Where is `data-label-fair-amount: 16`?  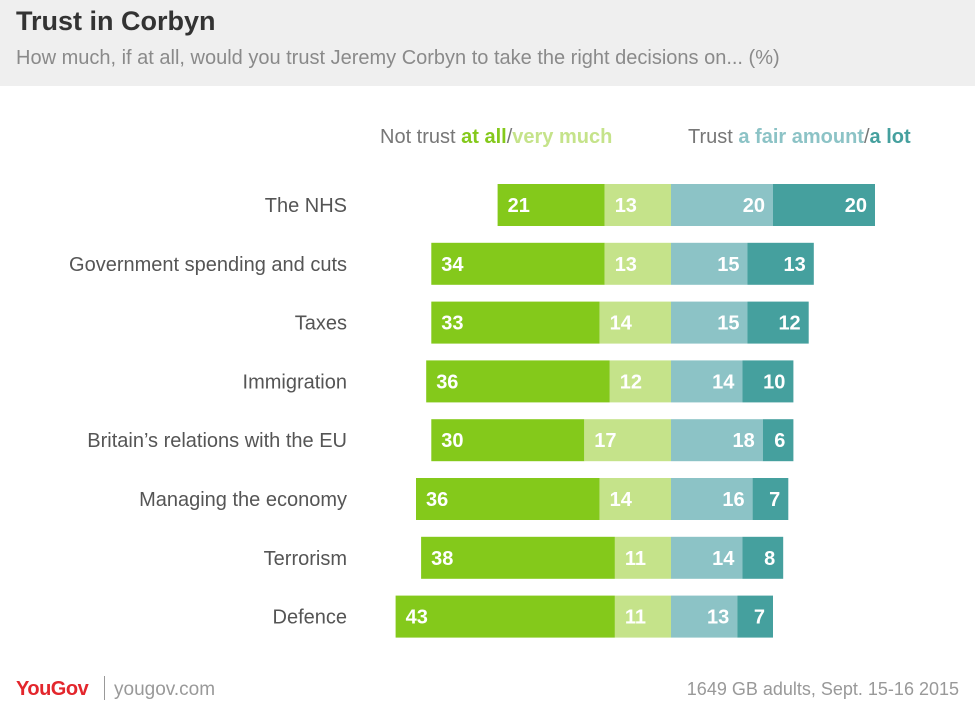 data-label-fair-amount: 16 is located at coordinates (733, 500).